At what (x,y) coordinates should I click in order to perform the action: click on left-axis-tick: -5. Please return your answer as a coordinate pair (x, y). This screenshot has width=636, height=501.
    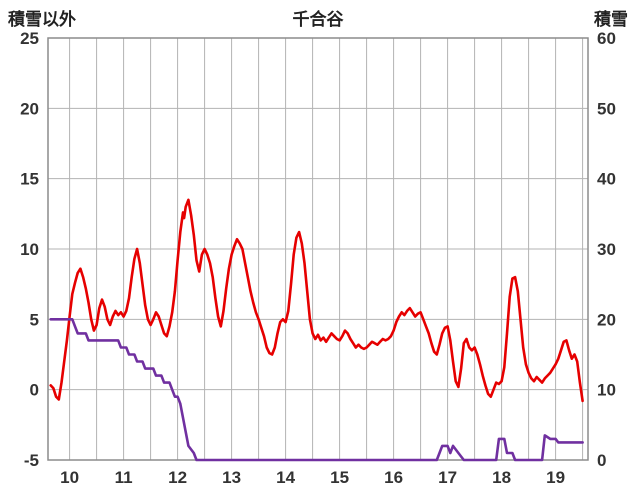
    Looking at the image, I should click on (31, 460).